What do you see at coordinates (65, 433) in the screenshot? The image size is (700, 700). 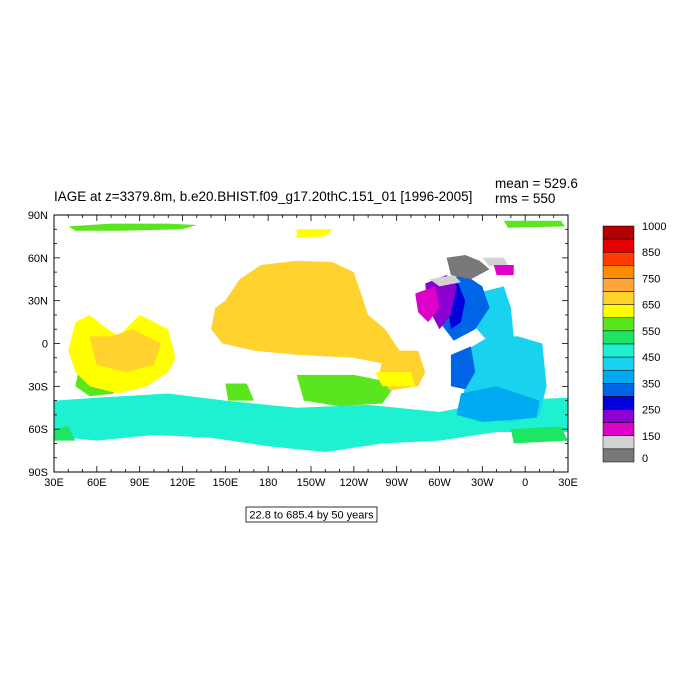 I see `southwest-green` at bounding box center [65, 433].